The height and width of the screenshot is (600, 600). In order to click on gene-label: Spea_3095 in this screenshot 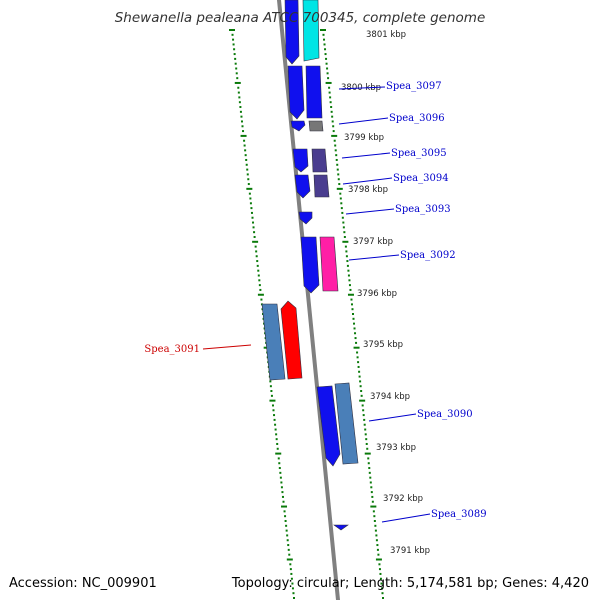, I will do `click(419, 153)`.